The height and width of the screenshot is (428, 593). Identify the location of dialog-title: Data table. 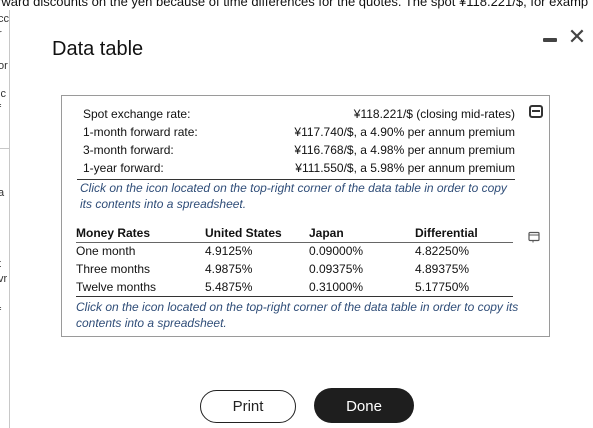
(98, 49).